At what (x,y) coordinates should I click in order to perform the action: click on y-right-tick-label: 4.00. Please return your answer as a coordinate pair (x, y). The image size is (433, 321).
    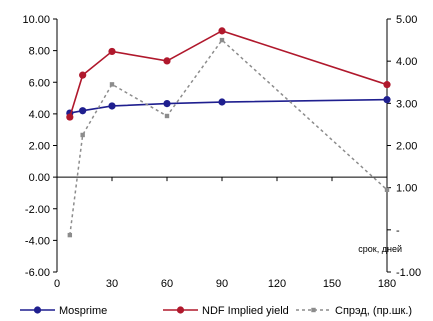
    Looking at the image, I should click on (406, 62).